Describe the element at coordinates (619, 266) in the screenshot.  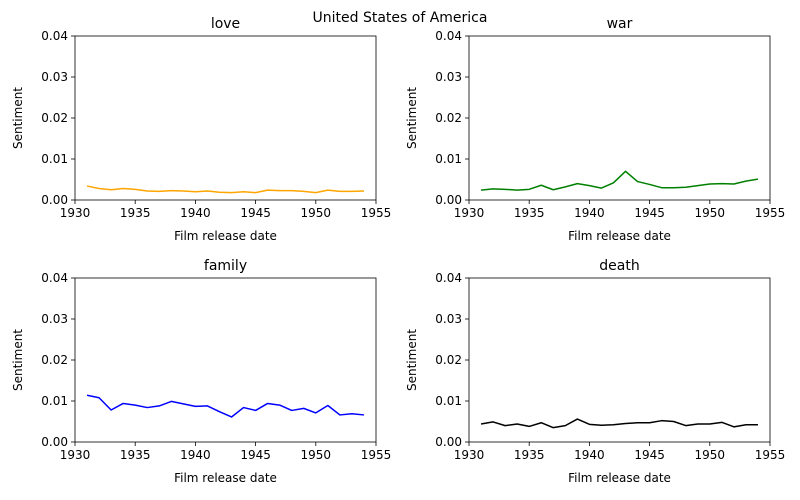
I see `subplot-title: death` at that location.